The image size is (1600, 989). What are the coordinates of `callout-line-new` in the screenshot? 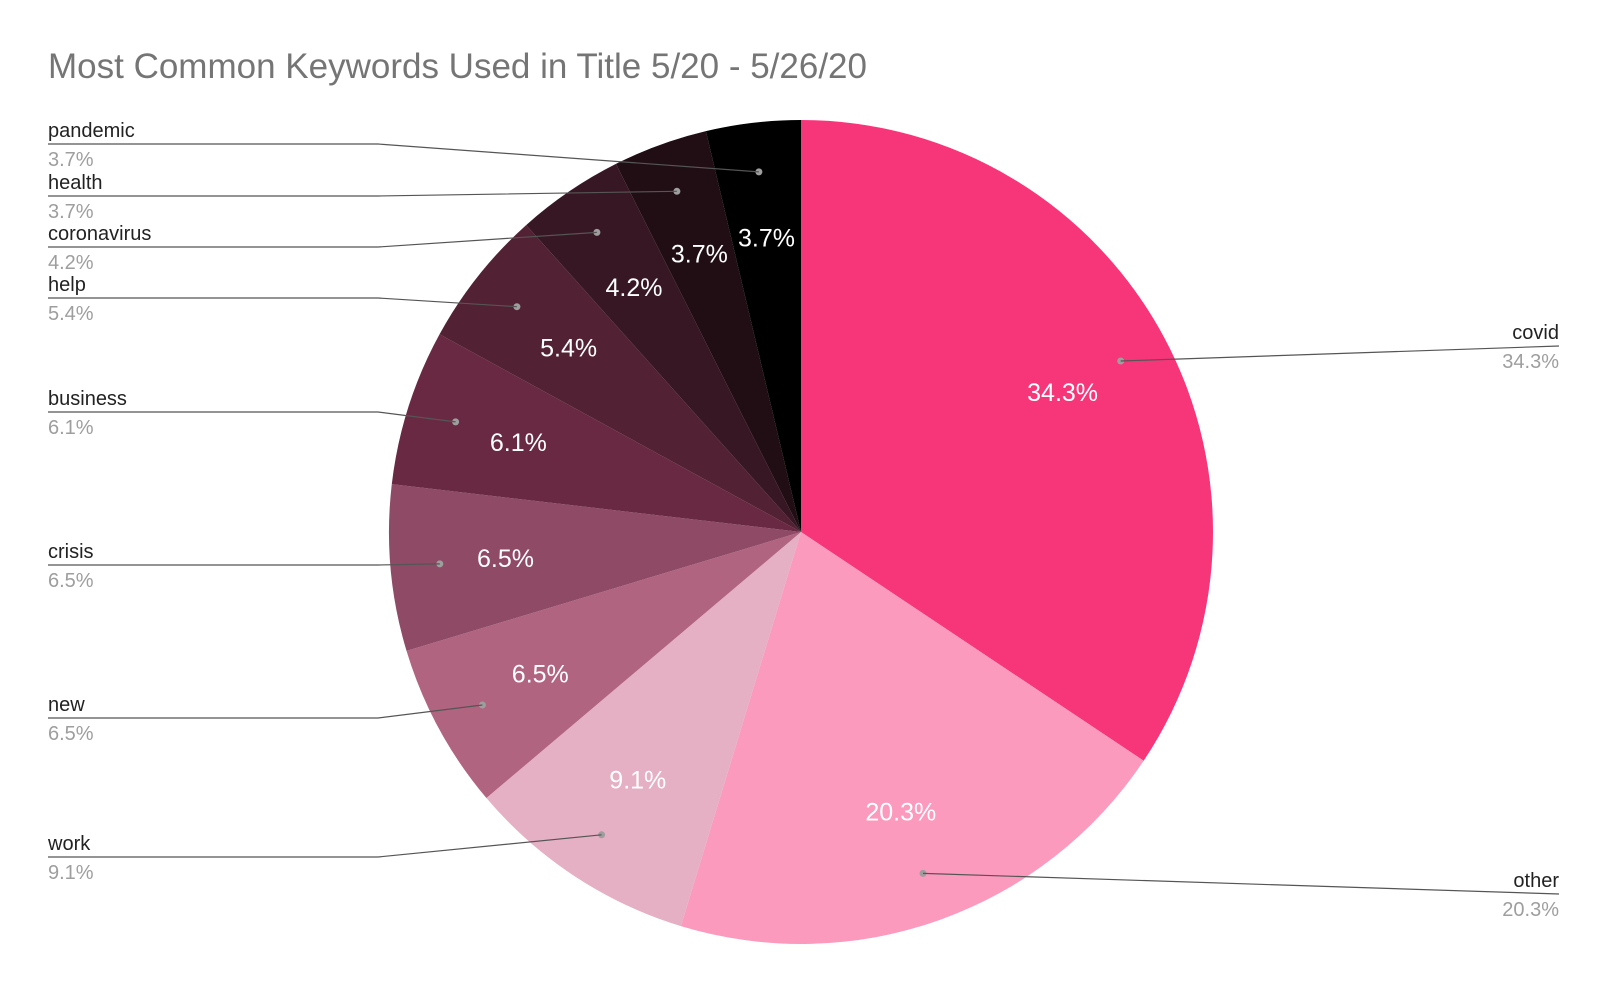 It's located at (265, 711).